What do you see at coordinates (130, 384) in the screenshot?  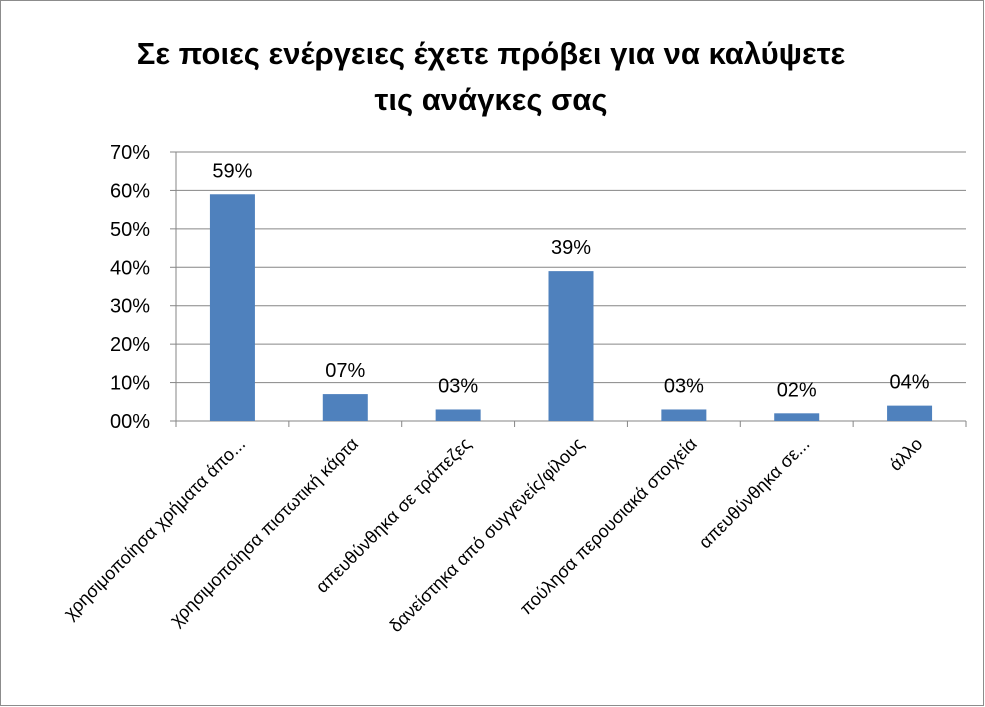 I see `y-tick-label: 10%` at bounding box center [130, 384].